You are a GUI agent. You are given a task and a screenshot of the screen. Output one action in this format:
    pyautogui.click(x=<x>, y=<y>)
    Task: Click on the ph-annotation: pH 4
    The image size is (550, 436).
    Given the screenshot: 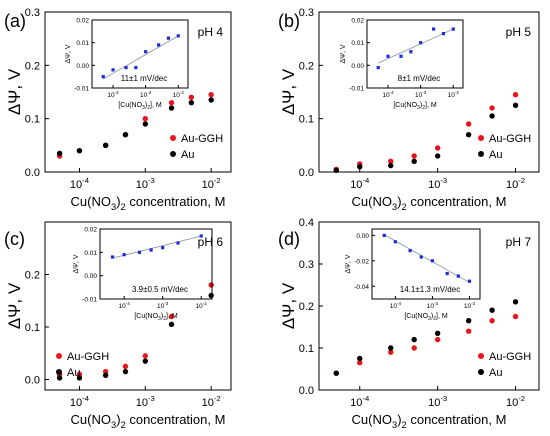 What is the action you would take?
    pyautogui.click(x=211, y=32)
    